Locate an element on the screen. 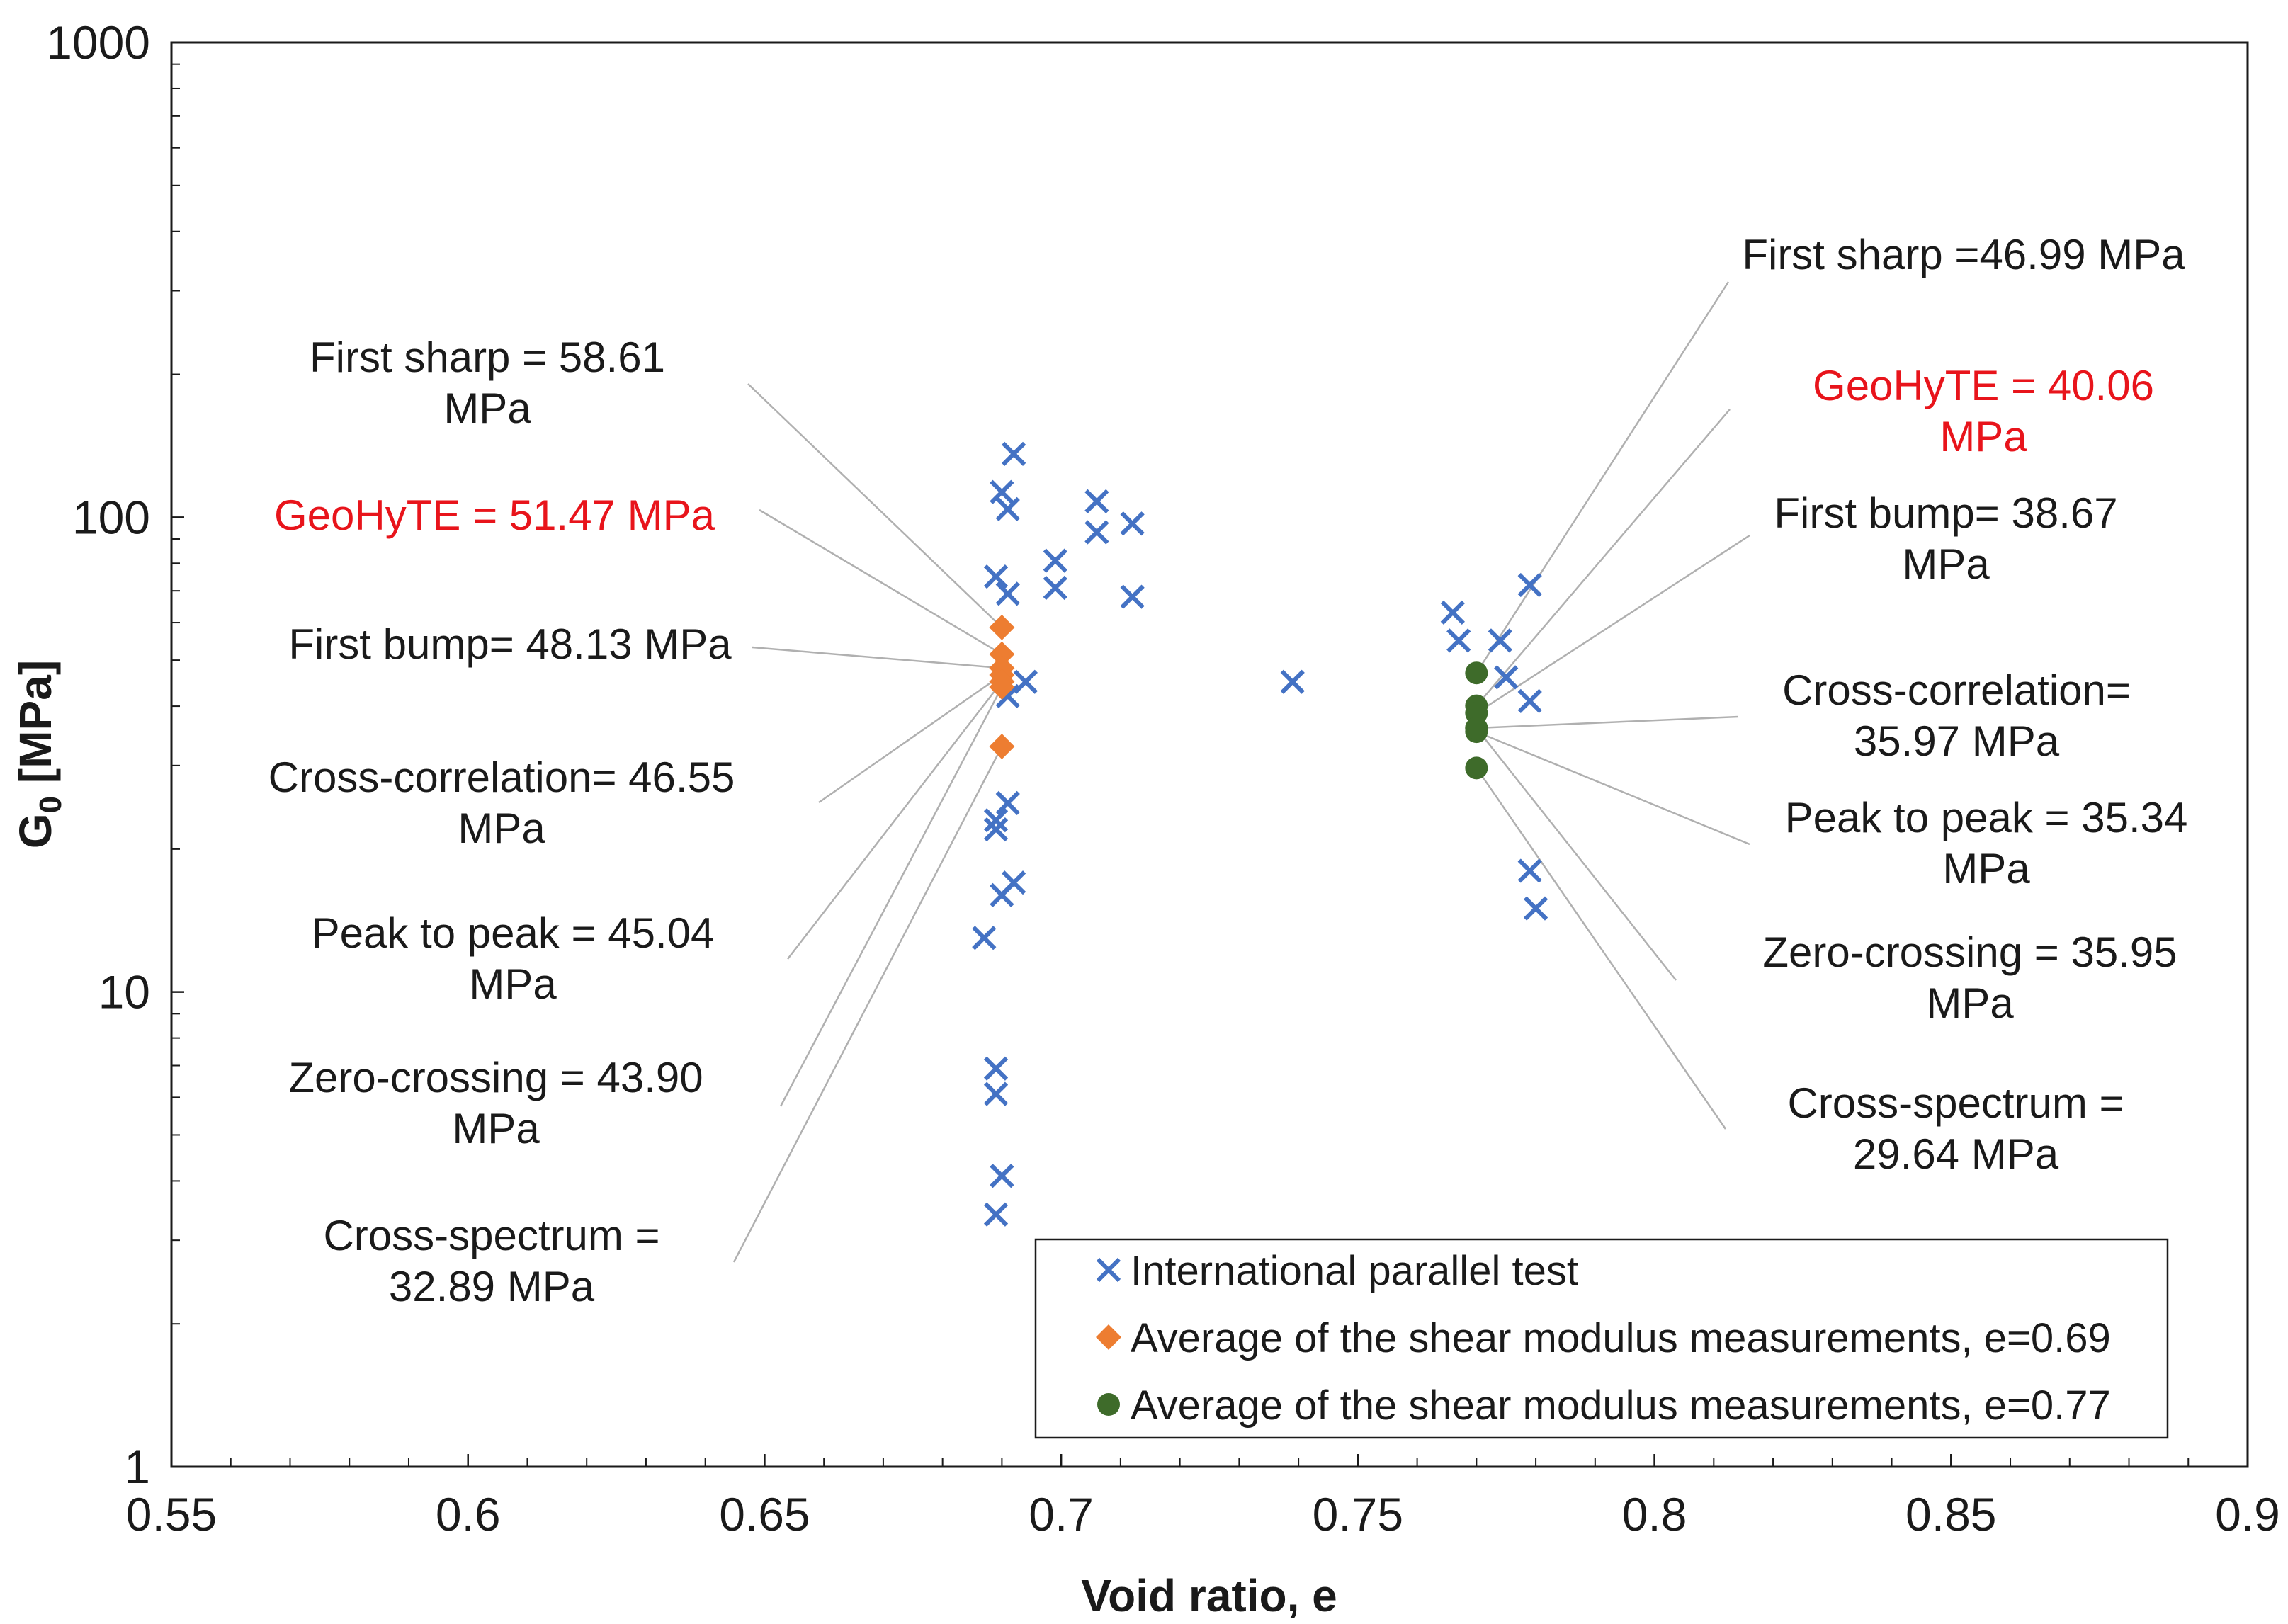 This screenshot has height=1624, width=2288. x-tick-label: 0.55 is located at coordinates (171, 1514).